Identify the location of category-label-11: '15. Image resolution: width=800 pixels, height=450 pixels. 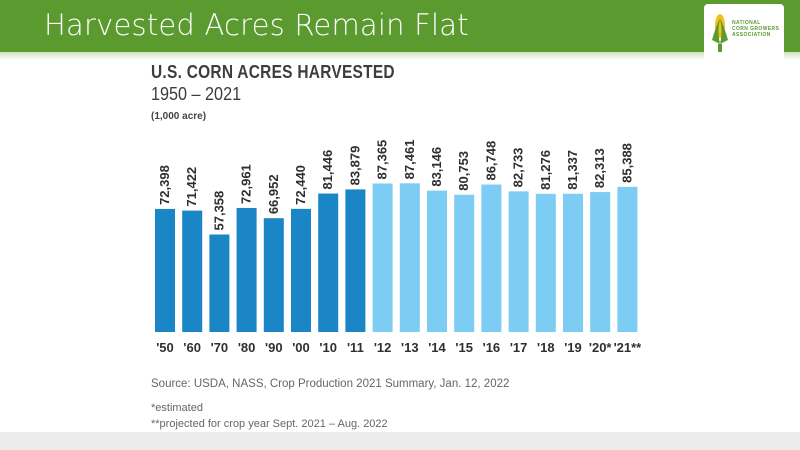
(464, 347).